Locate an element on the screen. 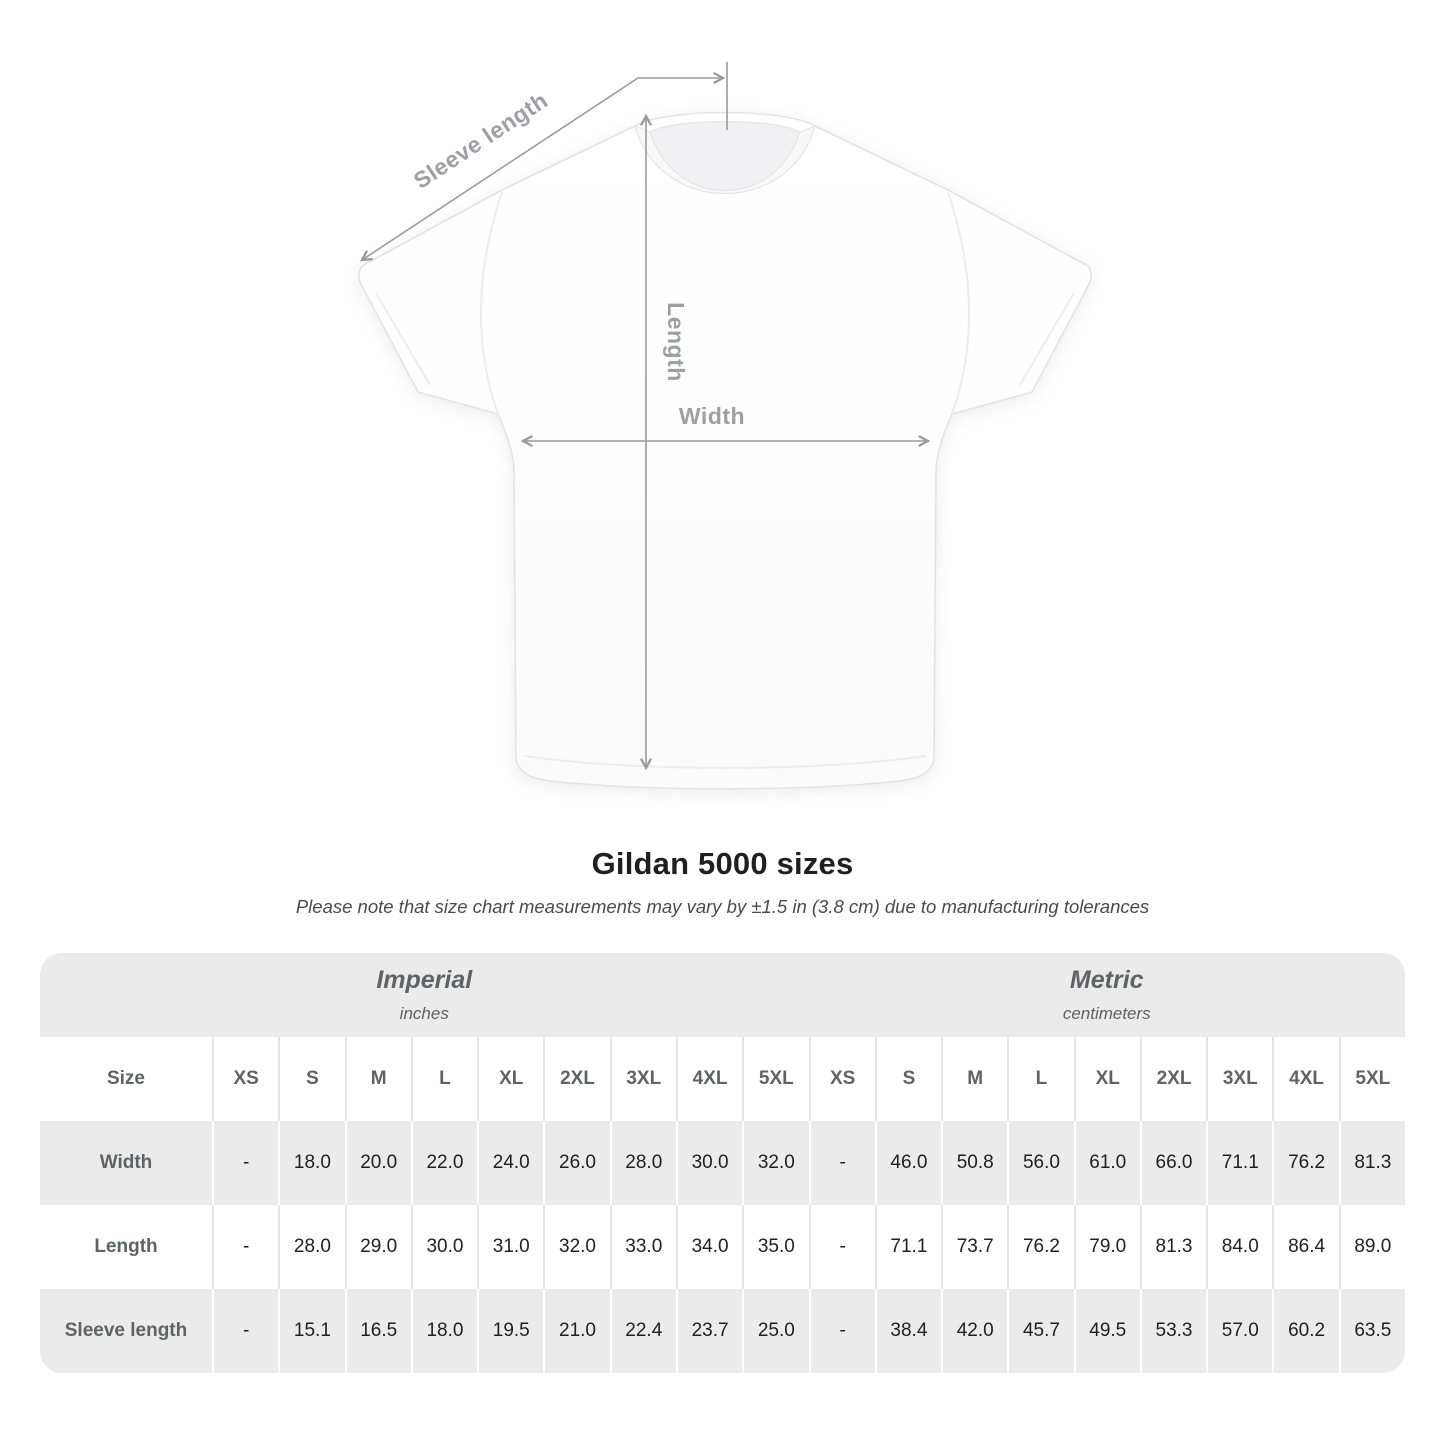 This screenshot has width=1445, height=1445. value-cell-metric: 53.3 is located at coordinates (1173, 1331).